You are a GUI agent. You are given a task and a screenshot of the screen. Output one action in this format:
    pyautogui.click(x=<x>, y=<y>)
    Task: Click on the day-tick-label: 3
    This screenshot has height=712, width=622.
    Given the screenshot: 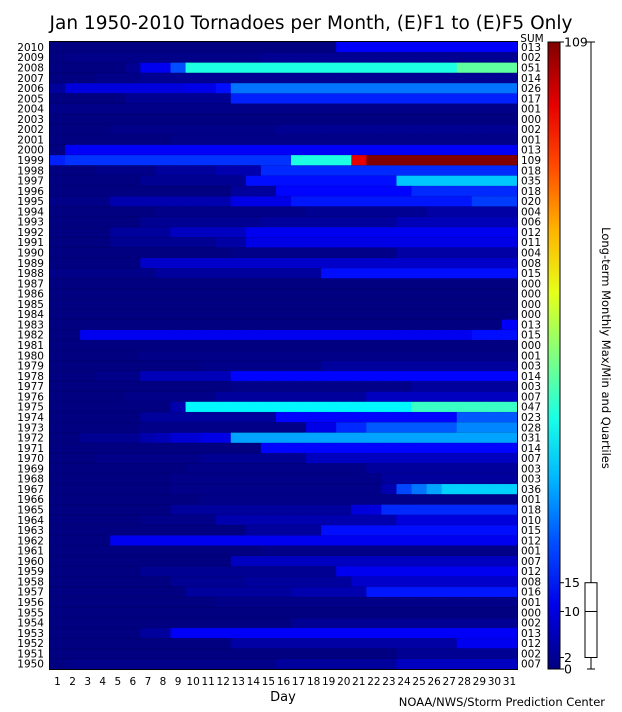 What is the action you would take?
    pyautogui.click(x=87, y=682)
    